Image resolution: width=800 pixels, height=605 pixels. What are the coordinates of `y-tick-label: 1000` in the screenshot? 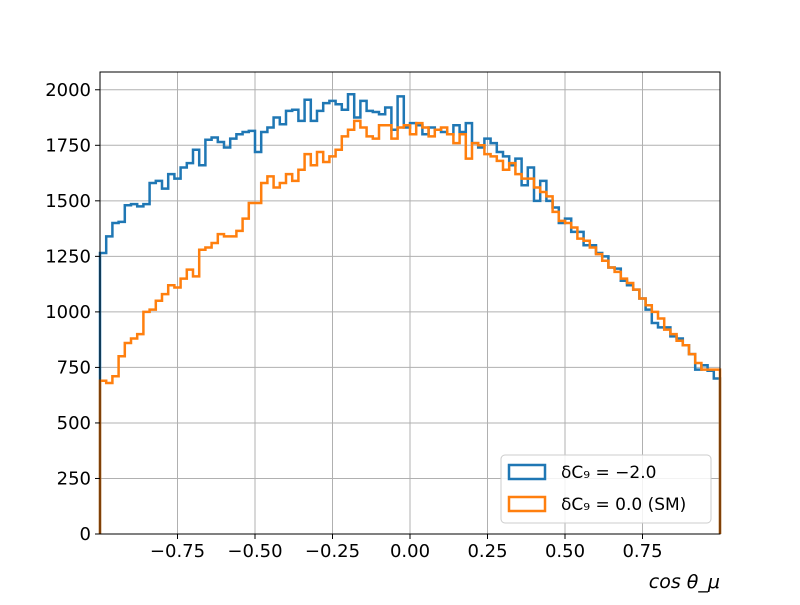 It's located at (68, 312).